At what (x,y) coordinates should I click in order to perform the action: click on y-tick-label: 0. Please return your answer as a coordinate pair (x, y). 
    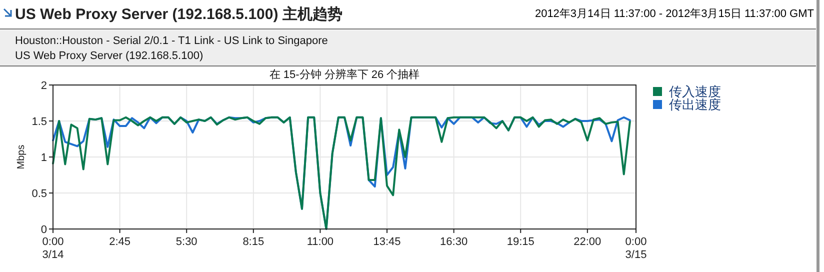
    Looking at the image, I should click on (43, 230).